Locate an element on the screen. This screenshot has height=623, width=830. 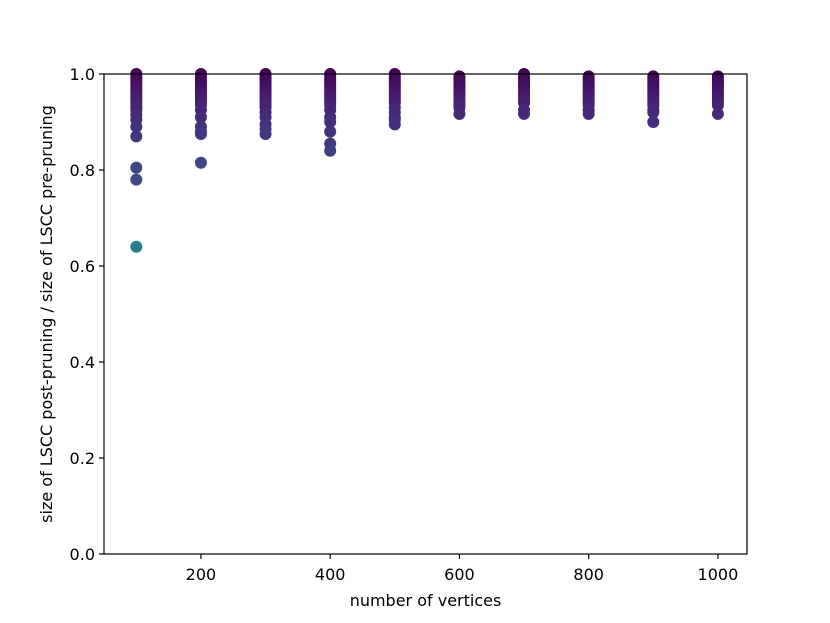
x-tick-label: 200 is located at coordinates (201, 574).